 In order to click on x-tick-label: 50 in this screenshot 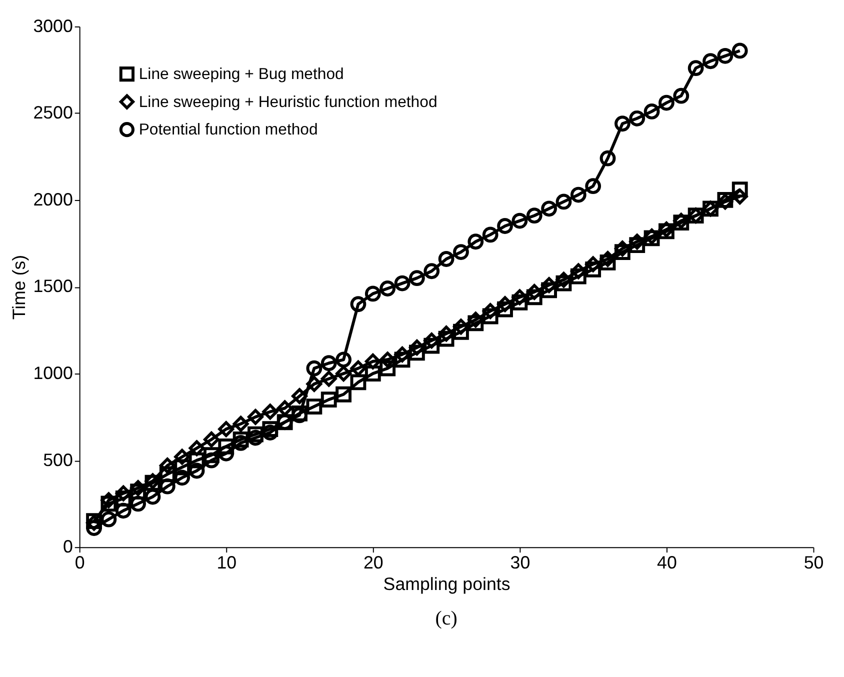, I will do `click(814, 562)`.